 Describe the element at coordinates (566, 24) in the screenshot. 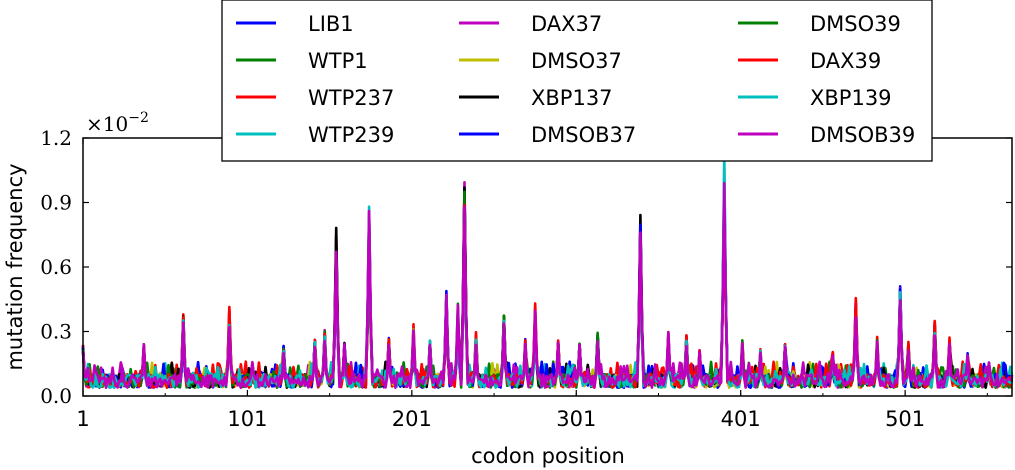

I see `legend-label: DAX37` at that location.